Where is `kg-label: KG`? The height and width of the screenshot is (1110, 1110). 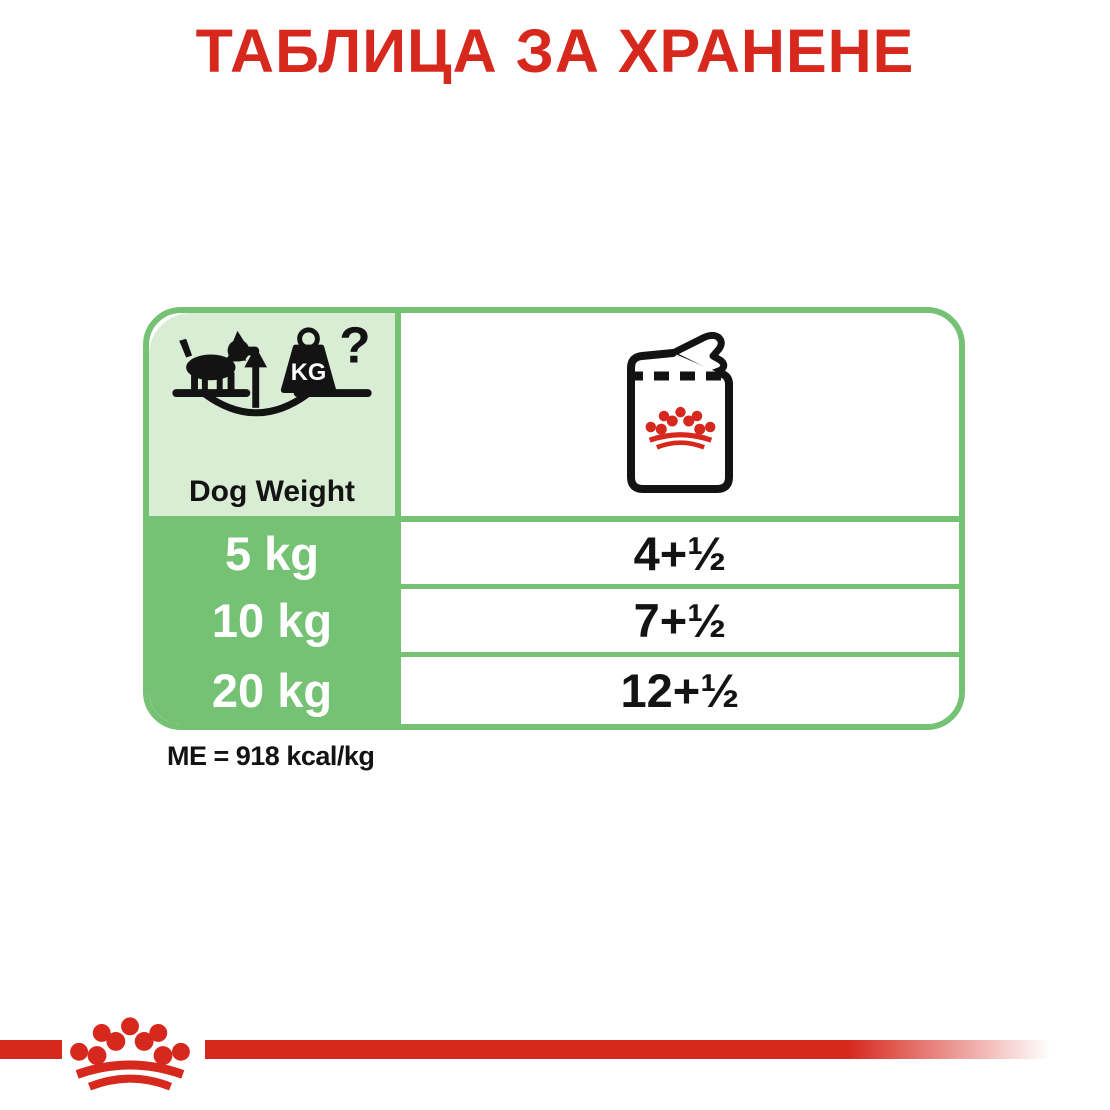
kg-label: KG is located at coordinates (309, 373).